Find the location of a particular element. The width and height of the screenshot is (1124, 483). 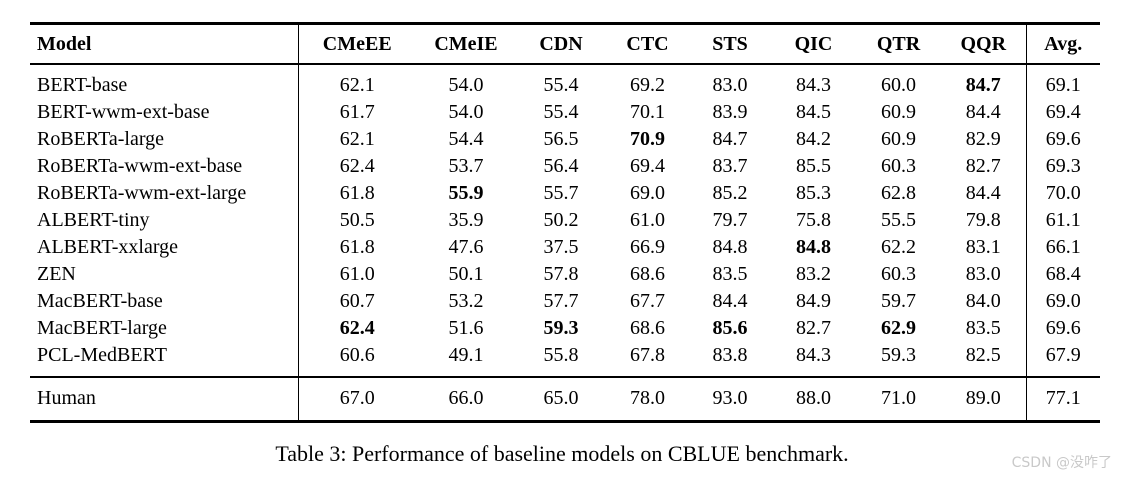

score-cell: 50.5 is located at coordinates (356, 220).